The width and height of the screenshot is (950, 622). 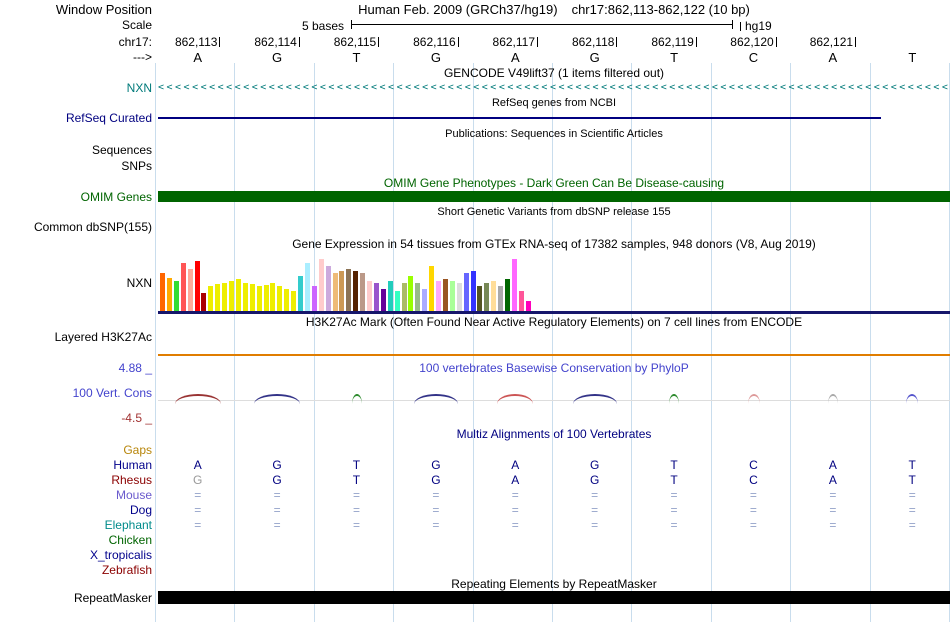 I want to click on snps-label: SNPs, so click(x=136, y=165).